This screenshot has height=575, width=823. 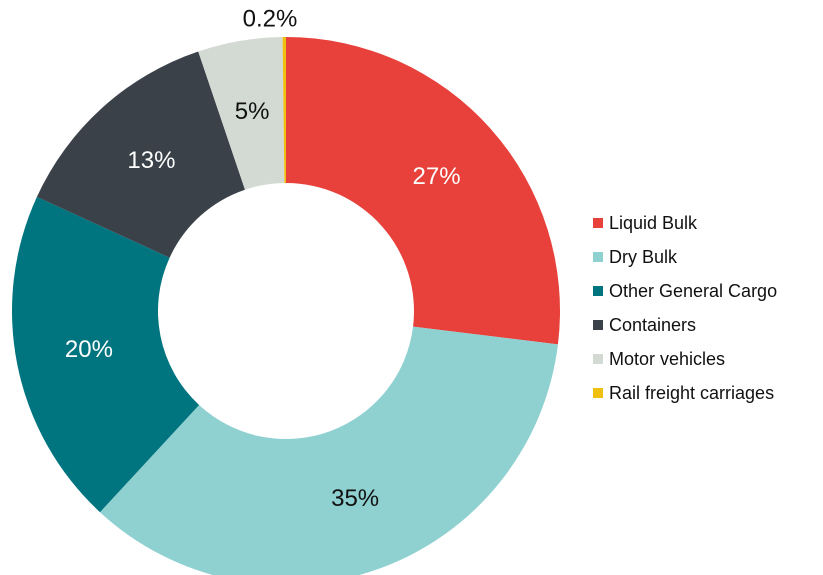 What do you see at coordinates (643, 257) in the screenshot?
I see `legend-label: Dry Bulk` at bounding box center [643, 257].